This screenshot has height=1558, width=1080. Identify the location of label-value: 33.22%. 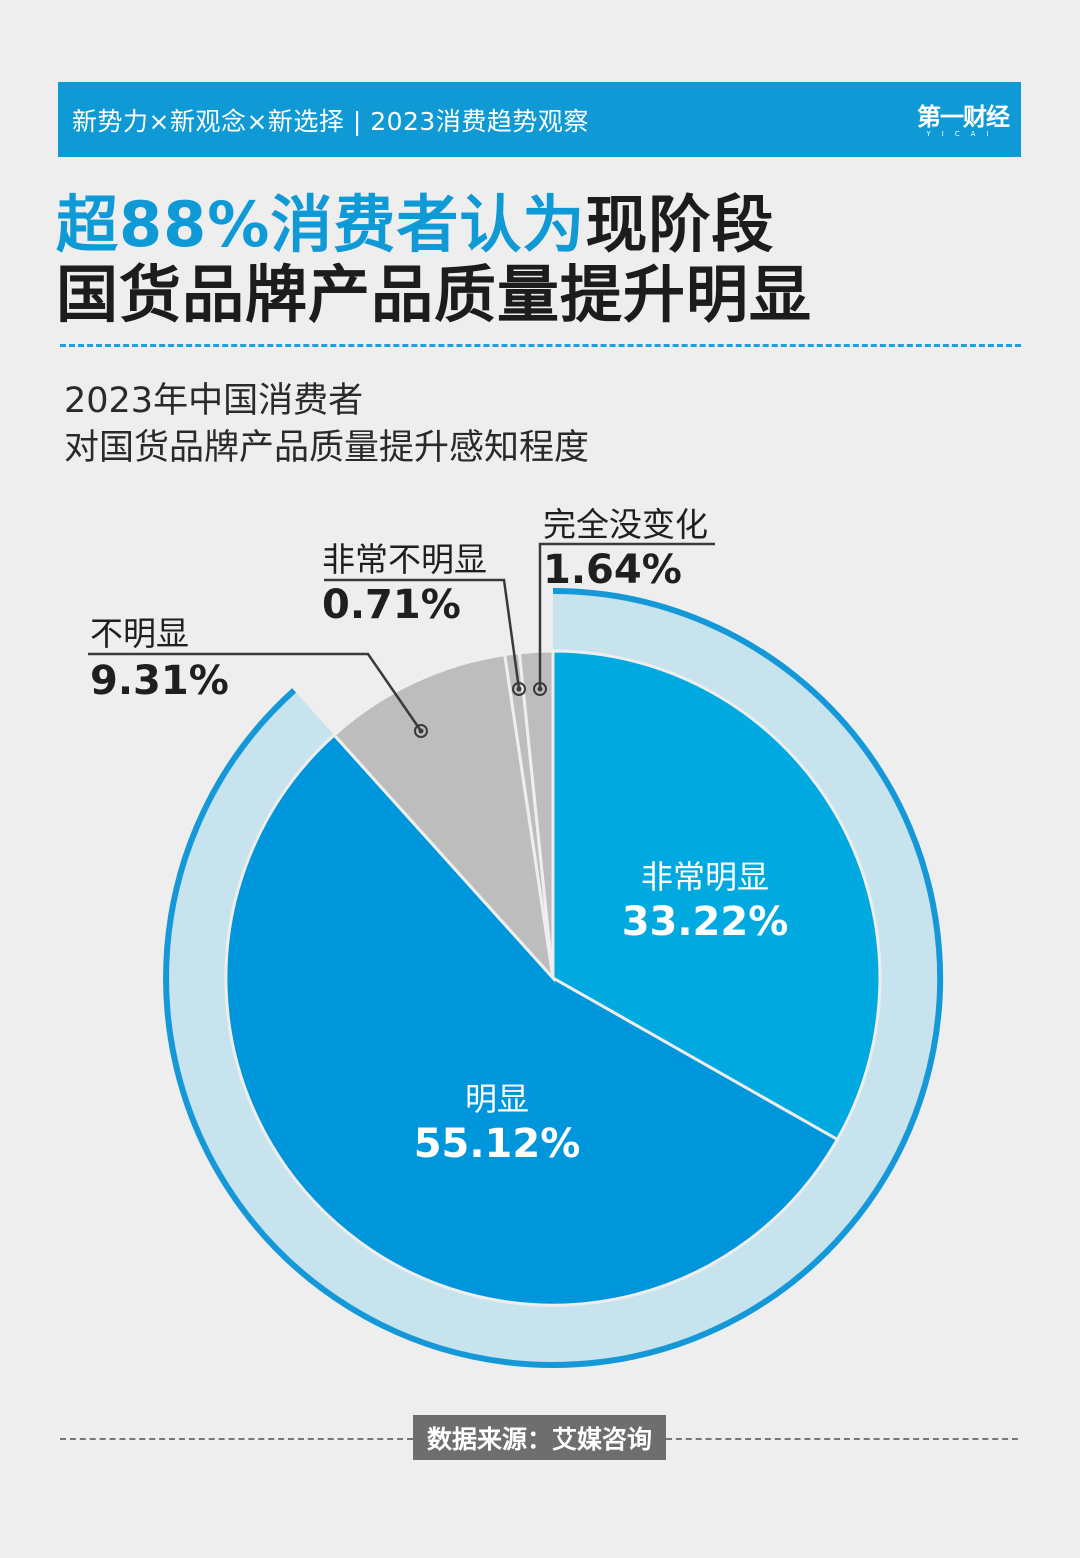
(705, 922).